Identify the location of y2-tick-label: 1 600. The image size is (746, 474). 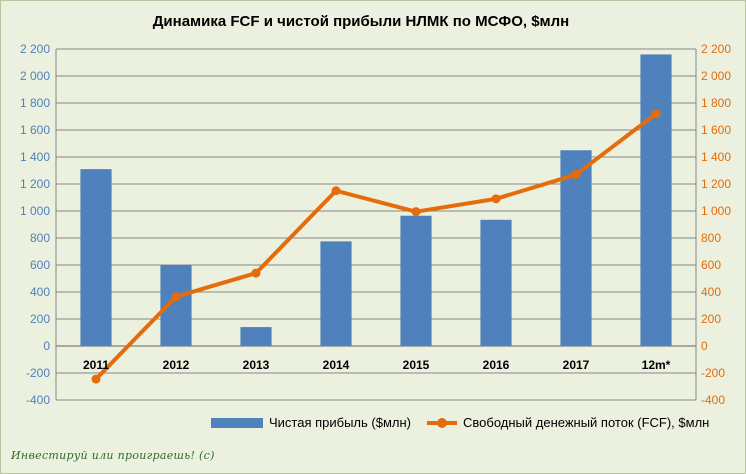
(716, 130).